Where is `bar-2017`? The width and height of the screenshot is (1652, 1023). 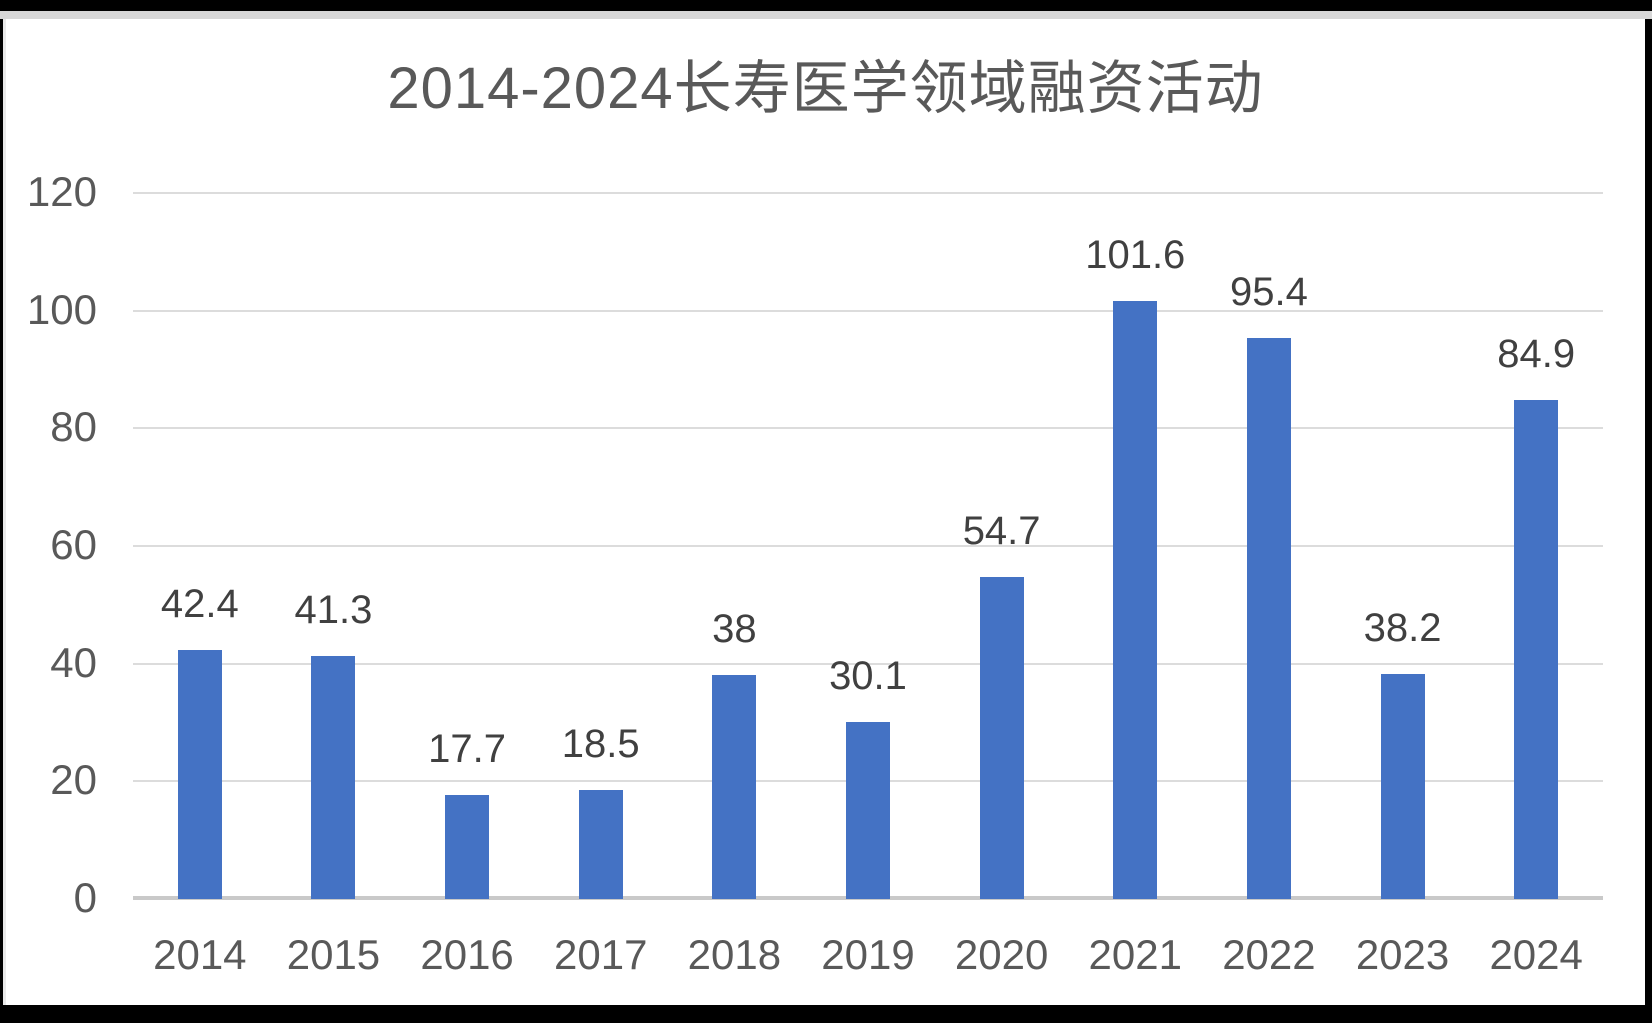 bar-2017 is located at coordinates (600, 844).